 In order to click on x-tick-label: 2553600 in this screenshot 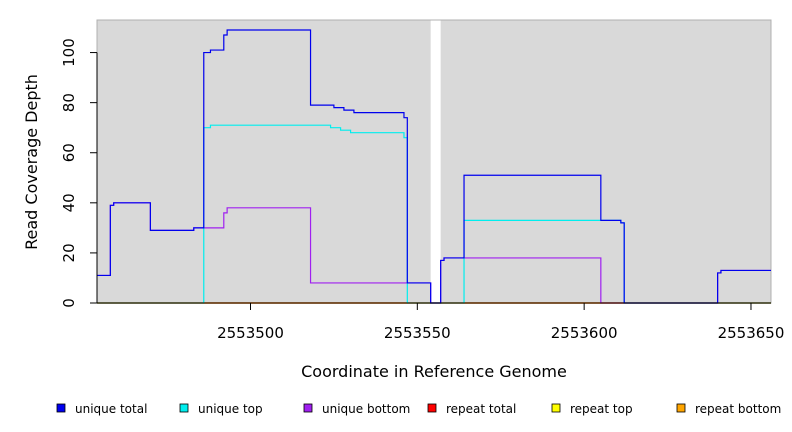, I will do `click(584, 333)`.